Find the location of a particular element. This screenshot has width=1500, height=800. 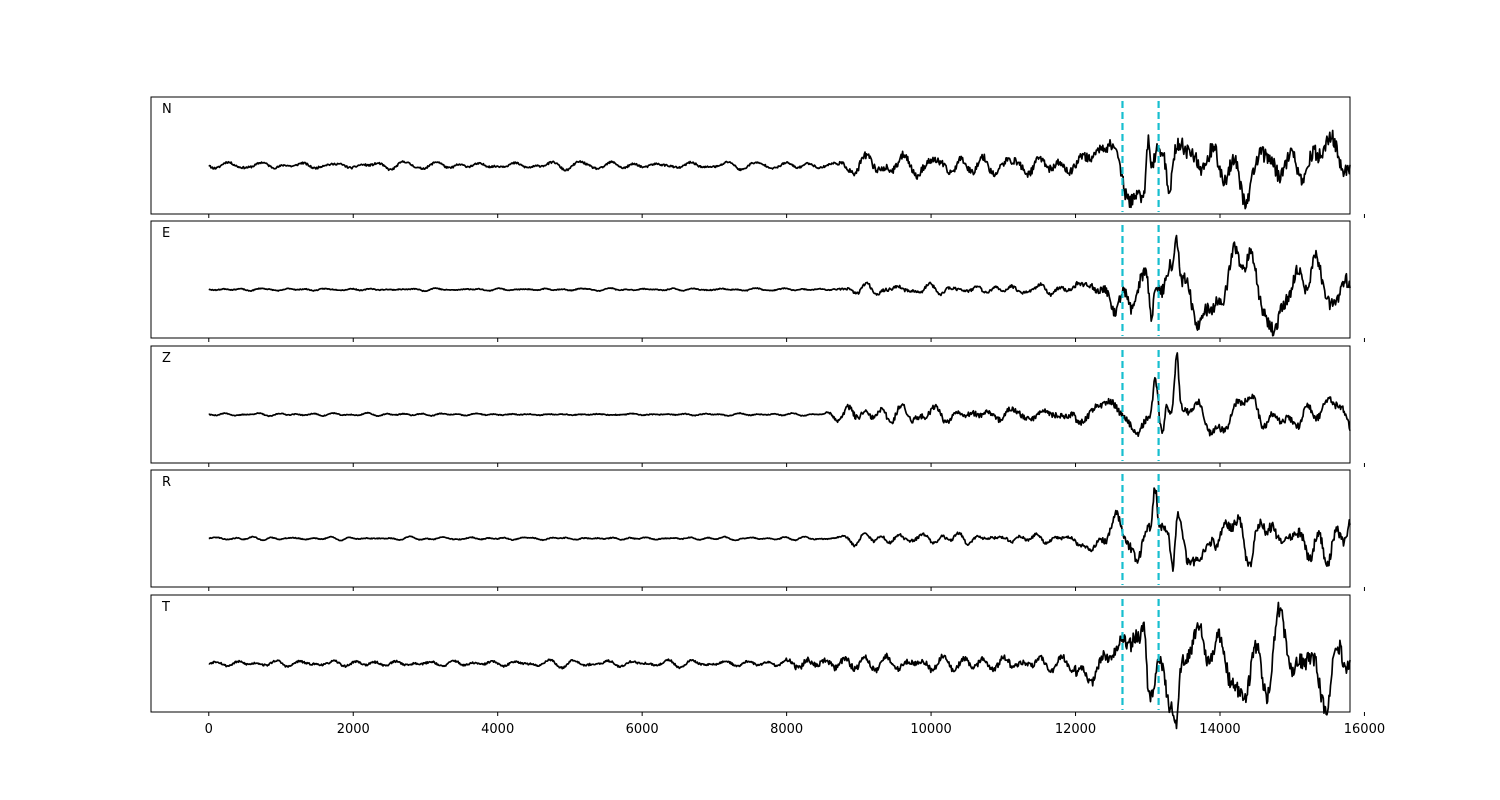

panel-label-z: Z is located at coordinates (166, 358).